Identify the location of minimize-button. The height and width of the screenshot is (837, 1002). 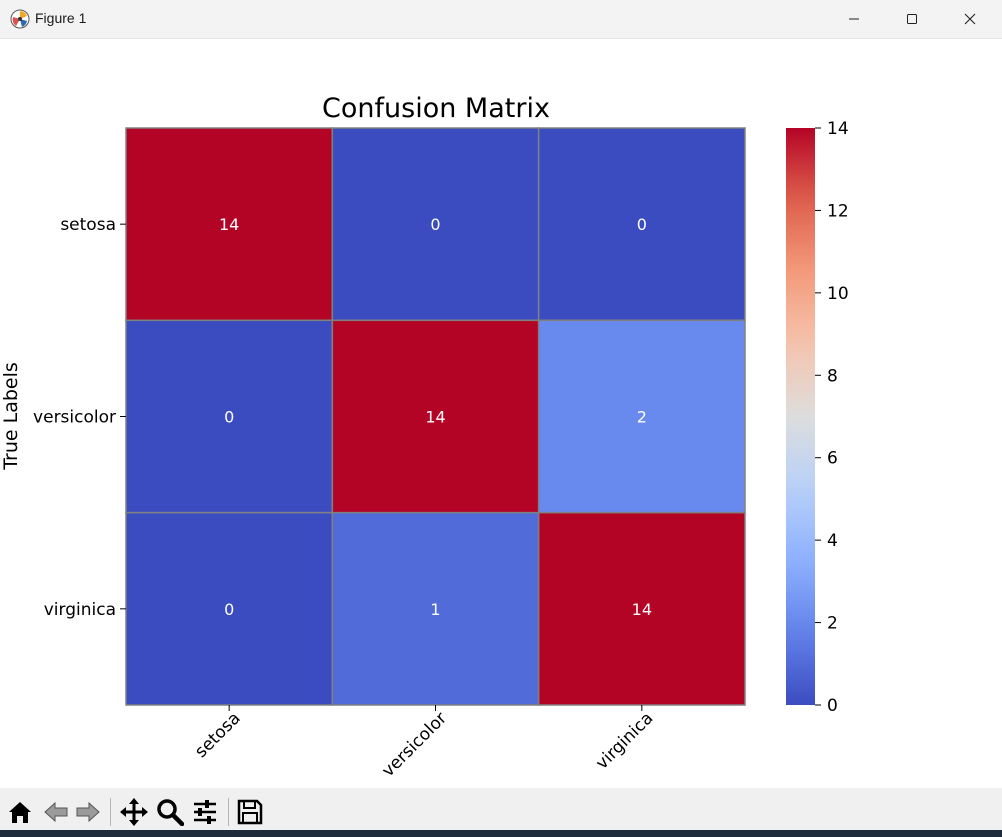
(854, 19).